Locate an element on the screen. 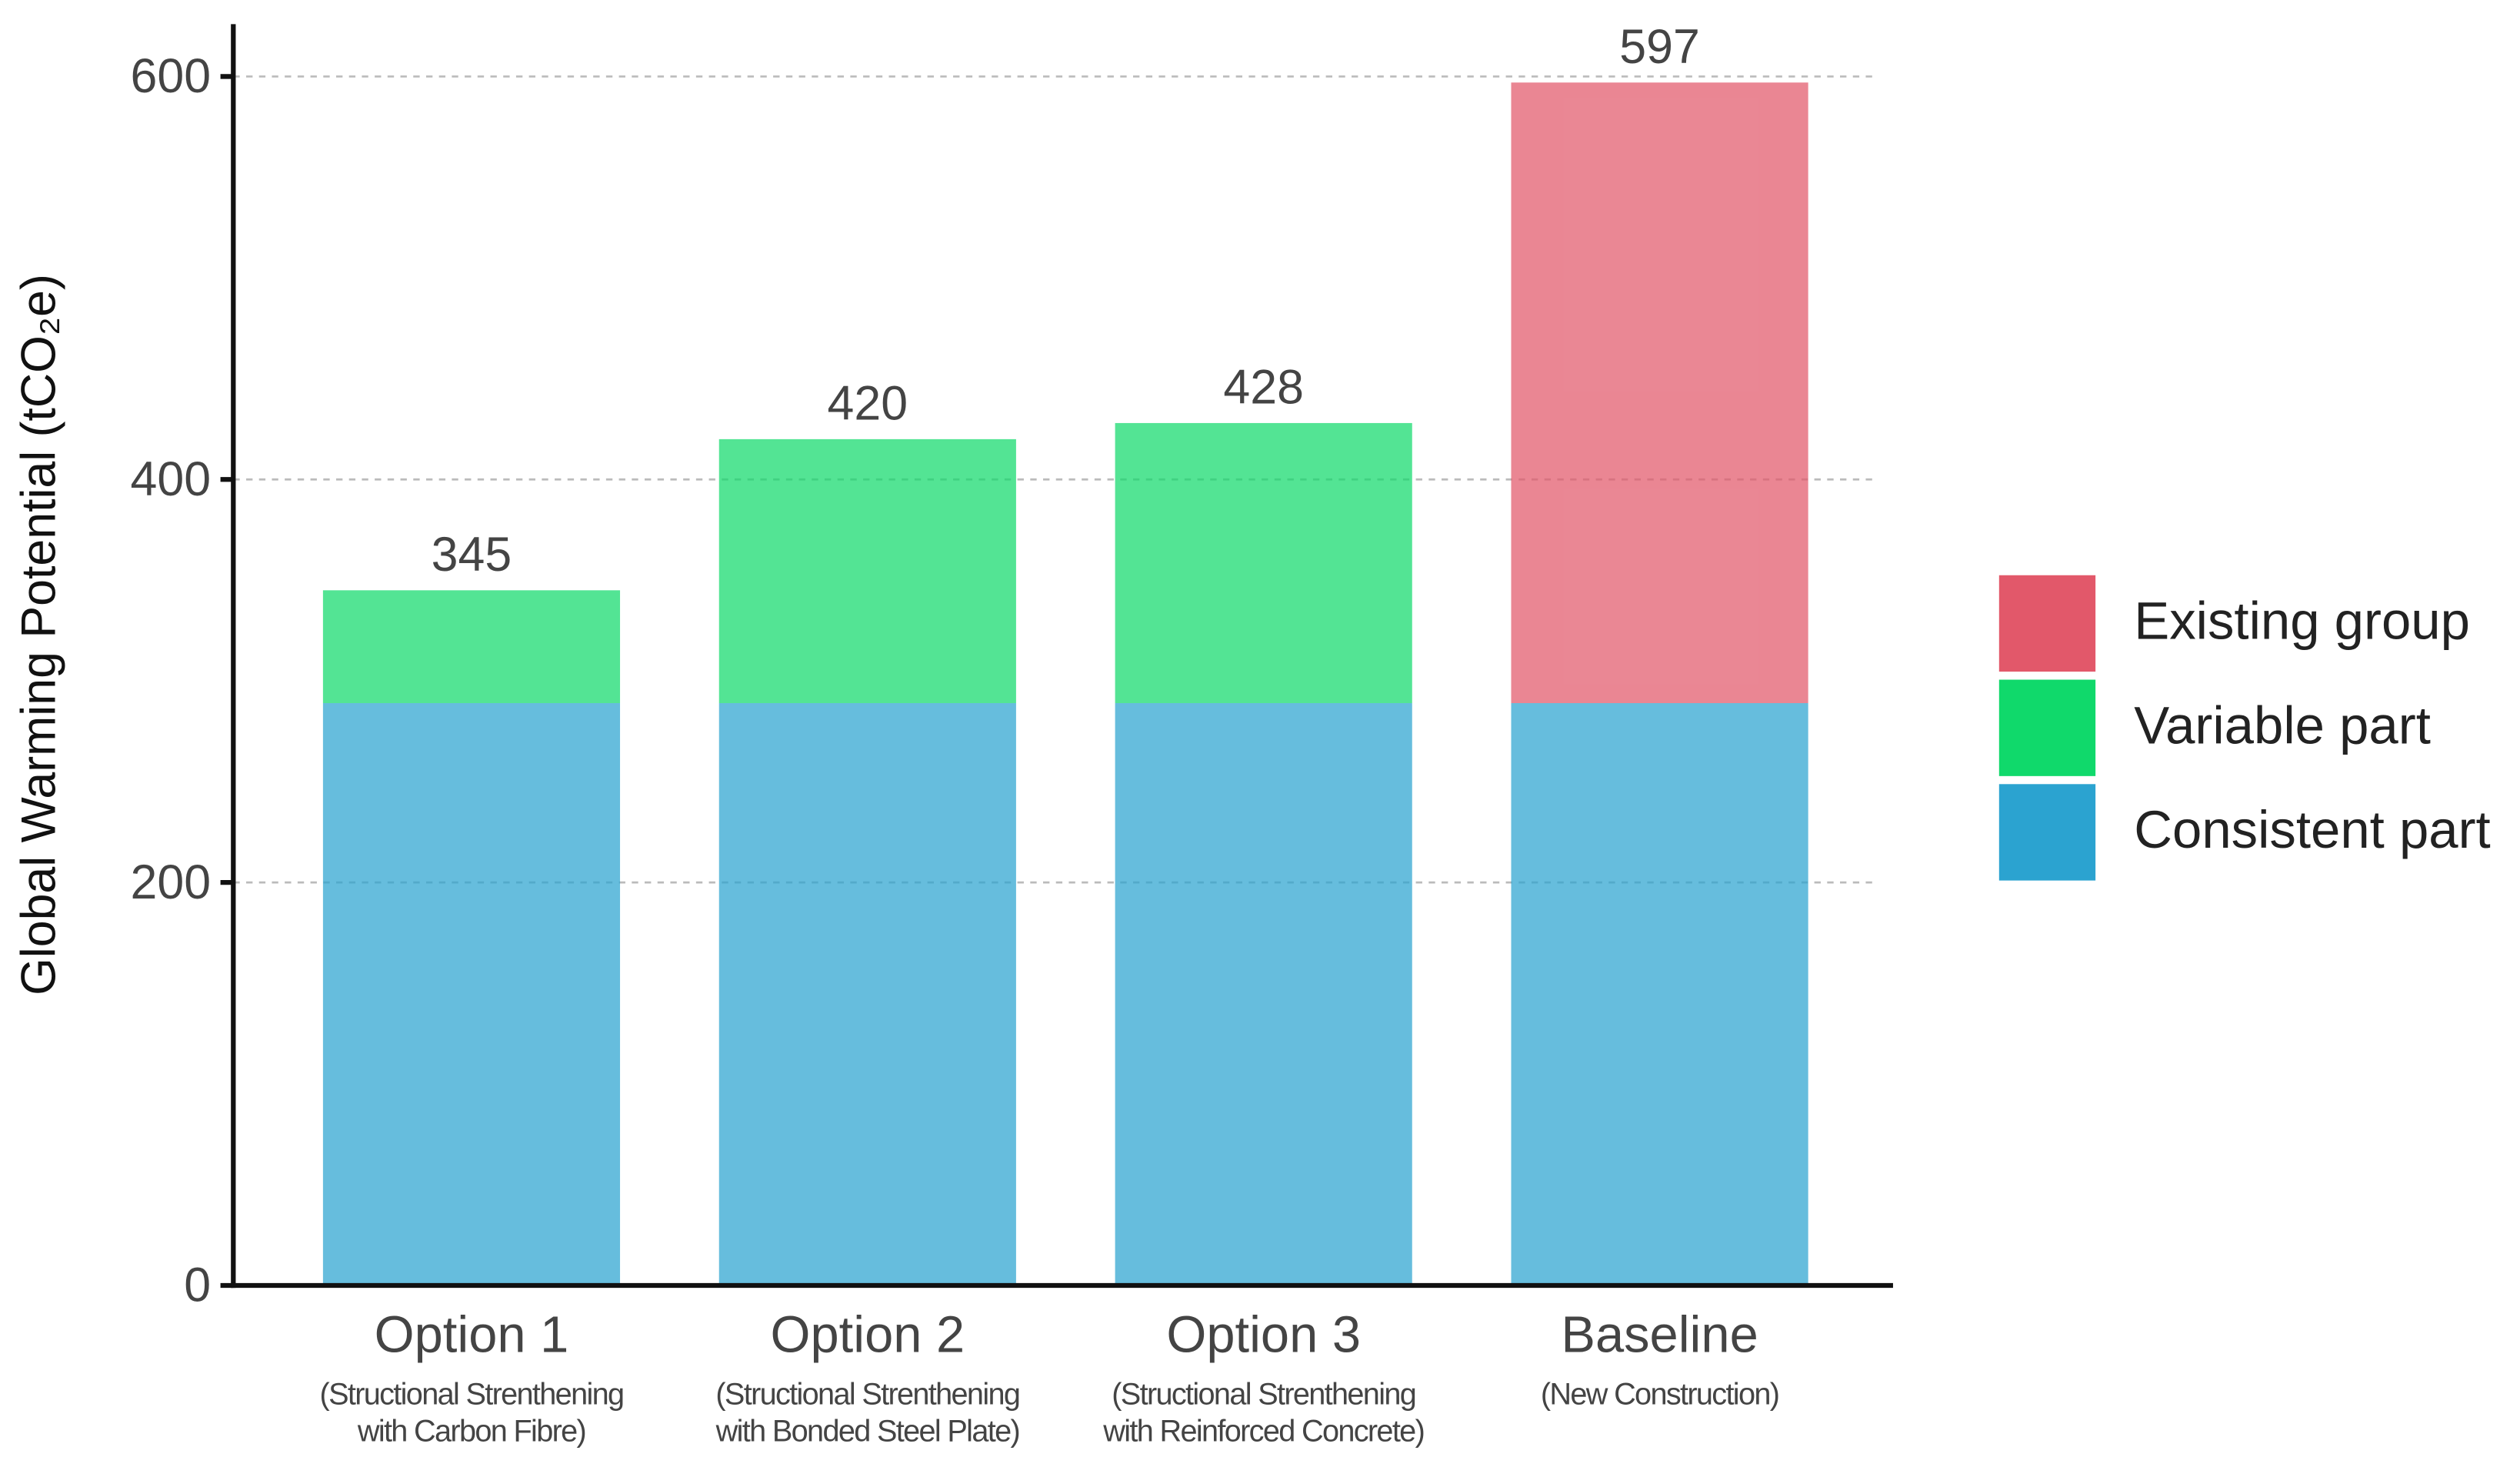 This screenshot has height=1467, width=2520. value-label: 345 is located at coordinates (472, 555).